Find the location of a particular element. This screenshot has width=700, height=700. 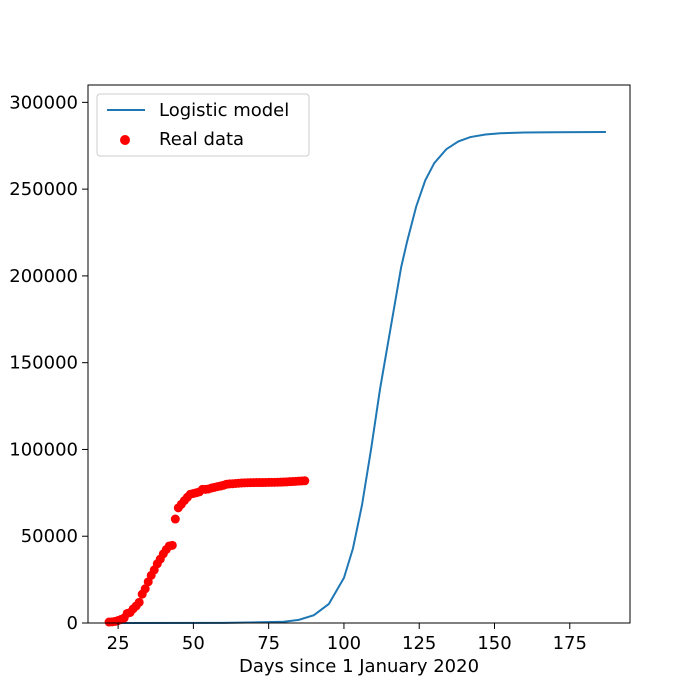

y-tick-label: 150000 is located at coordinates (43, 363).